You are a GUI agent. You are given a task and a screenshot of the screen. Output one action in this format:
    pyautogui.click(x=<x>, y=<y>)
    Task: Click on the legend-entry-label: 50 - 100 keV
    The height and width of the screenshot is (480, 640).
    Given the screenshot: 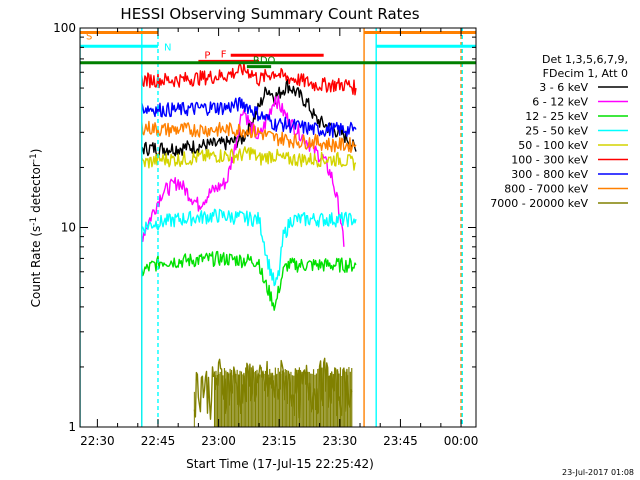 What is the action you would take?
    pyautogui.click(x=553, y=145)
    